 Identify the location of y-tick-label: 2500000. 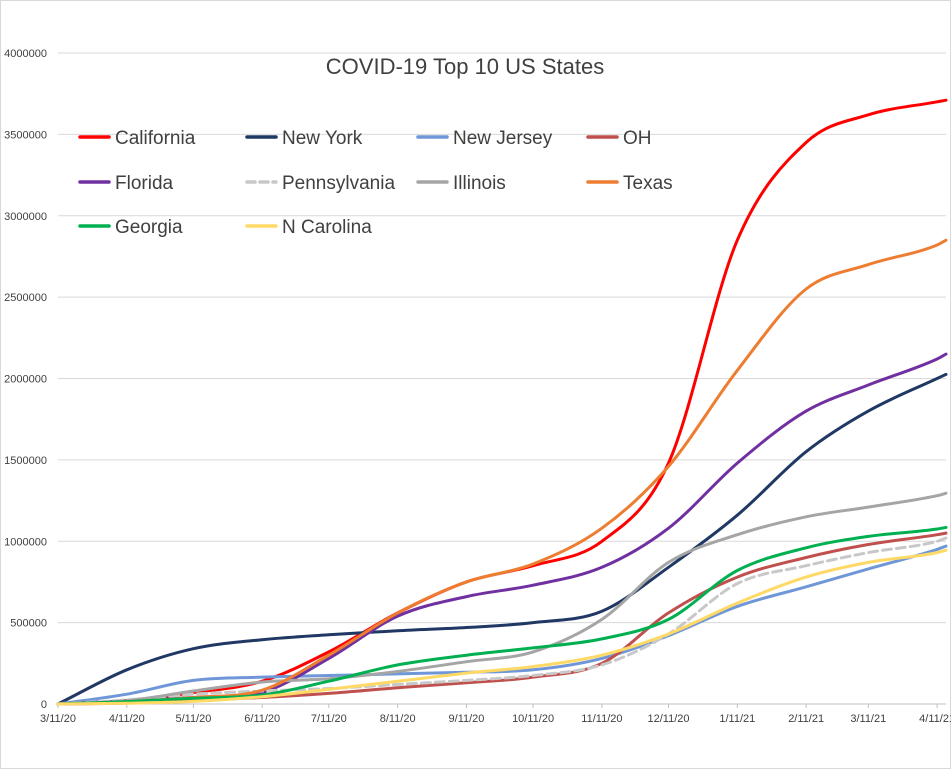
(25, 298).